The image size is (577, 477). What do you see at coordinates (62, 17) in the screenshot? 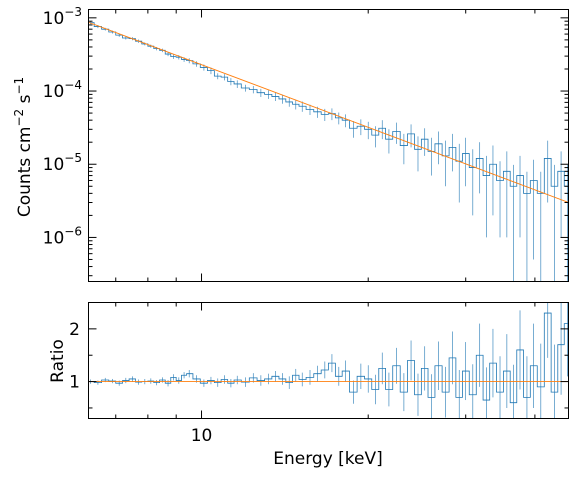
I see `top-y-tick-label: 10⁻³` at bounding box center [62, 17].